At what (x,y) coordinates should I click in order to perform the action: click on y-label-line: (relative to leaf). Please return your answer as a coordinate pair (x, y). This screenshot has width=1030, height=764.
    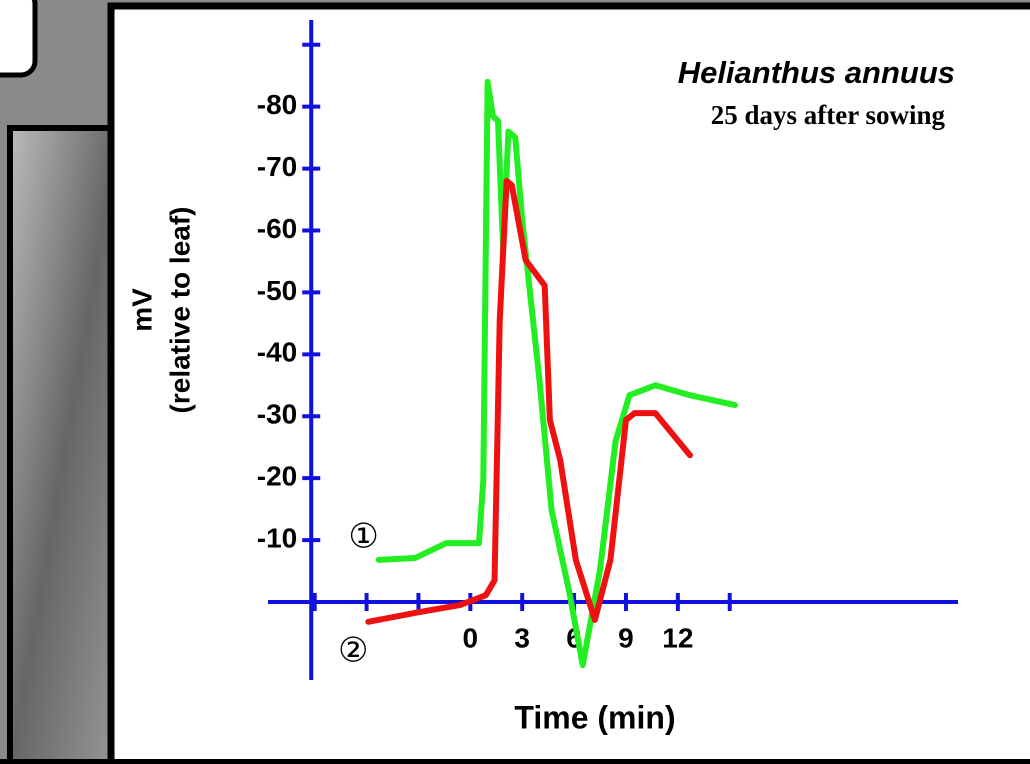
    Looking at the image, I should click on (179, 310).